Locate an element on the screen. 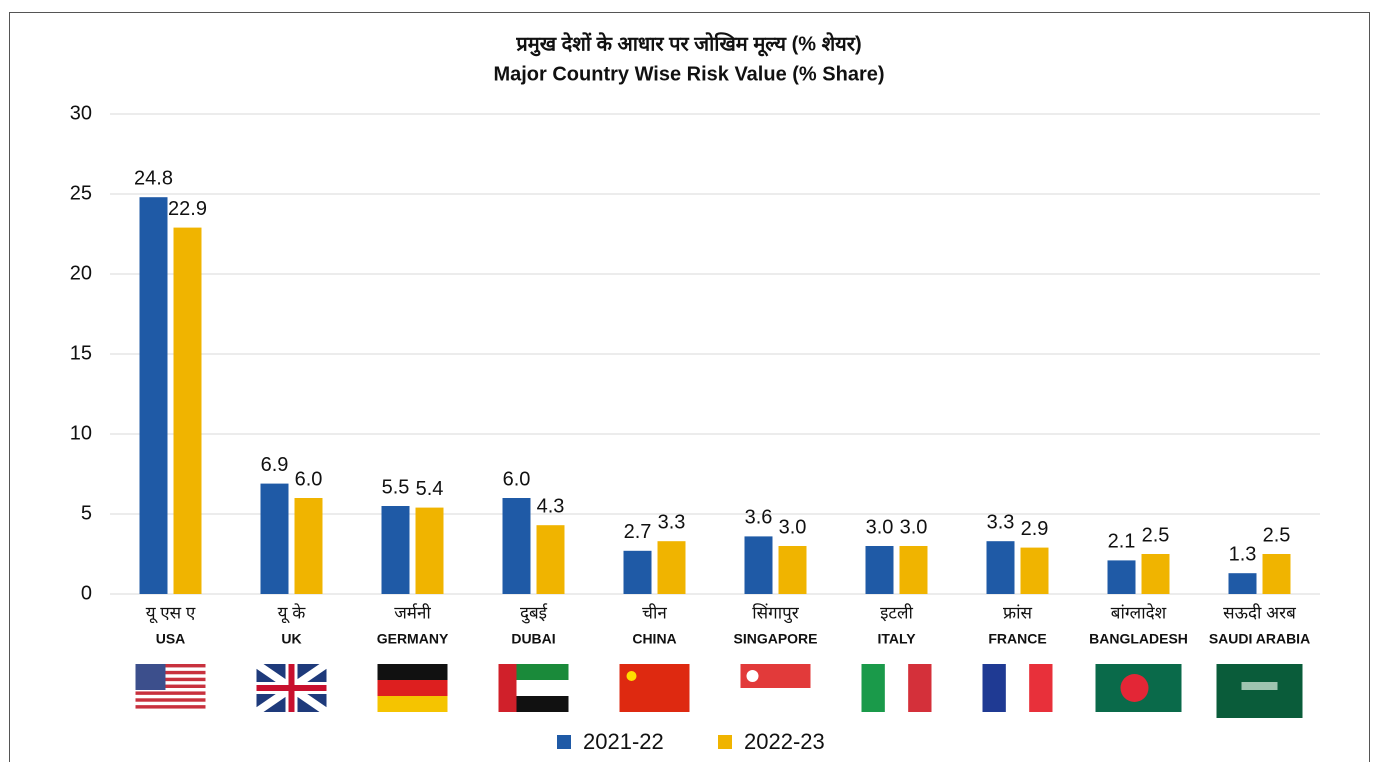 This screenshot has height=762, width=1378. data-label: 5.5 is located at coordinates (396, 487).